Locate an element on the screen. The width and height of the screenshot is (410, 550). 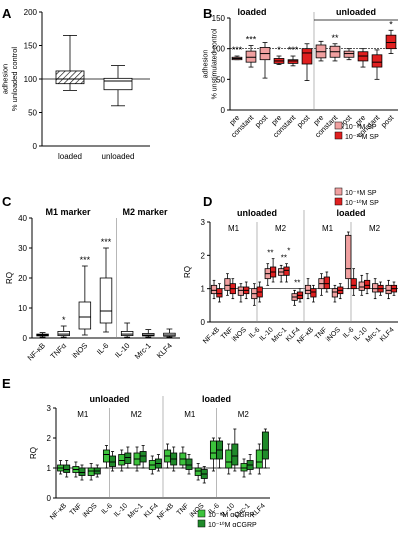
y-tick-label: 10 is located at coordinates (22, 308).